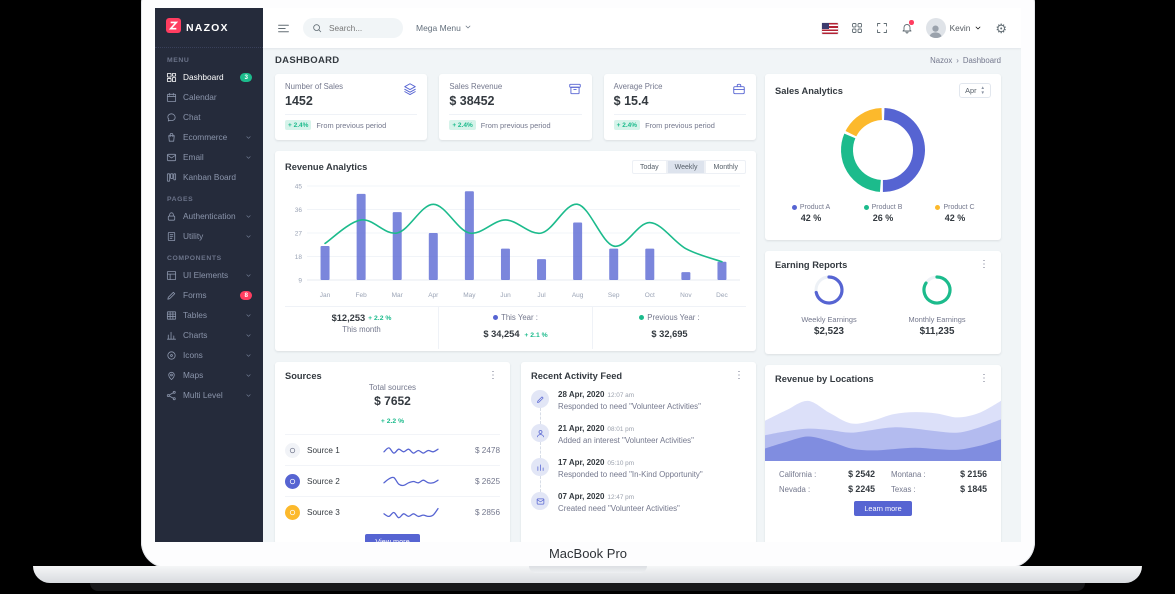  I want to click on topbar-right: Kevin ⚙, so click(914, 28).